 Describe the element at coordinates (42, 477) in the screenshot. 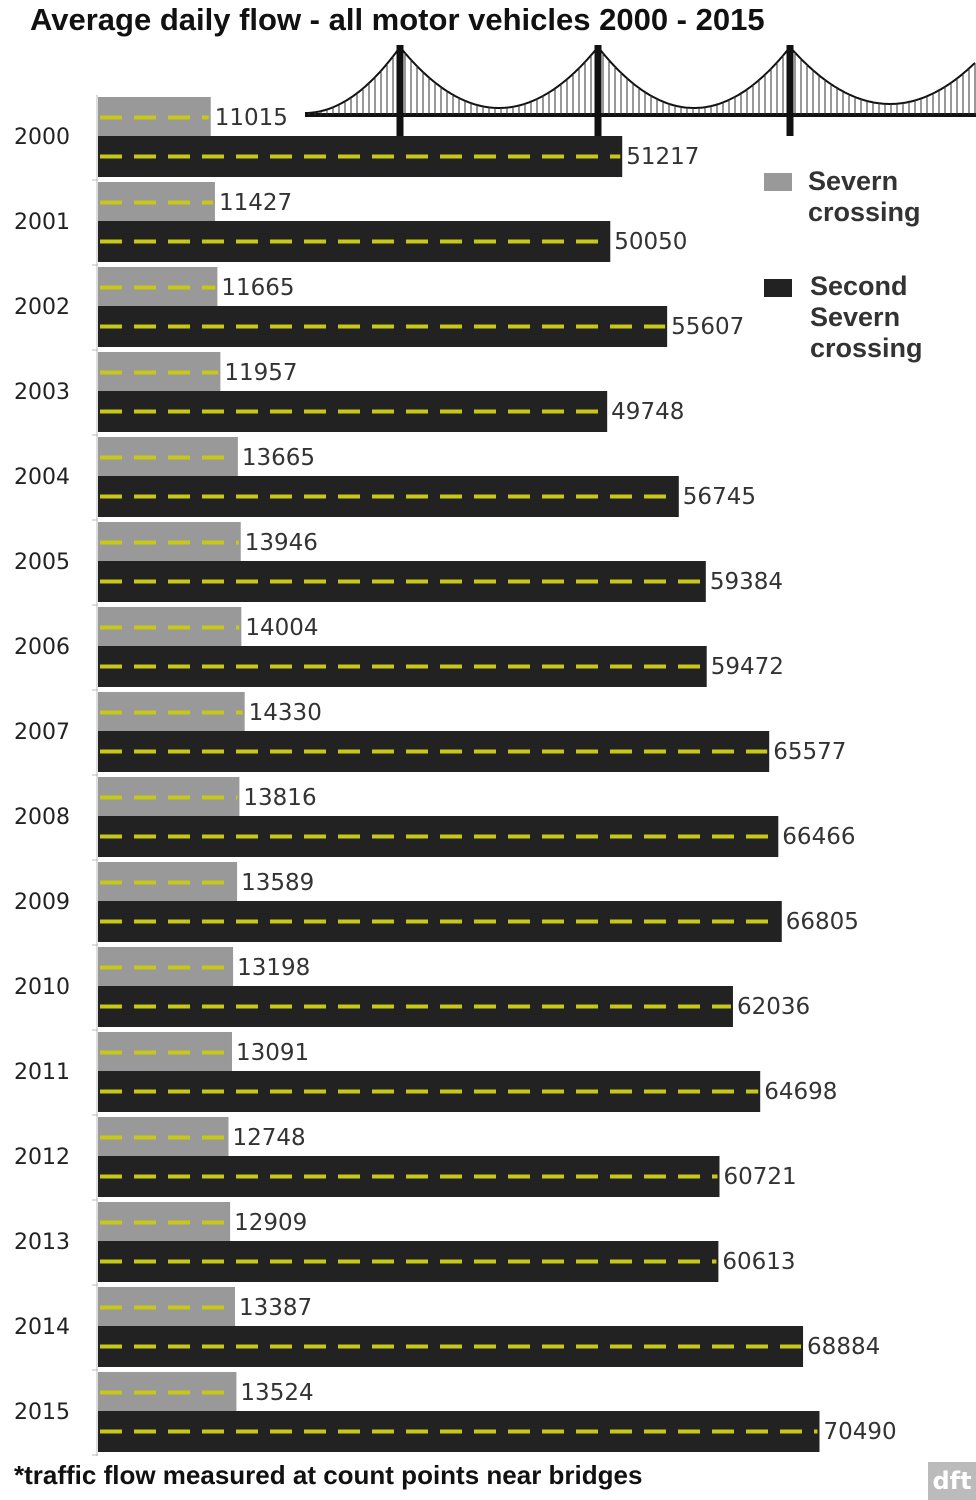

I see `y-tick-label: 2004` at that location.